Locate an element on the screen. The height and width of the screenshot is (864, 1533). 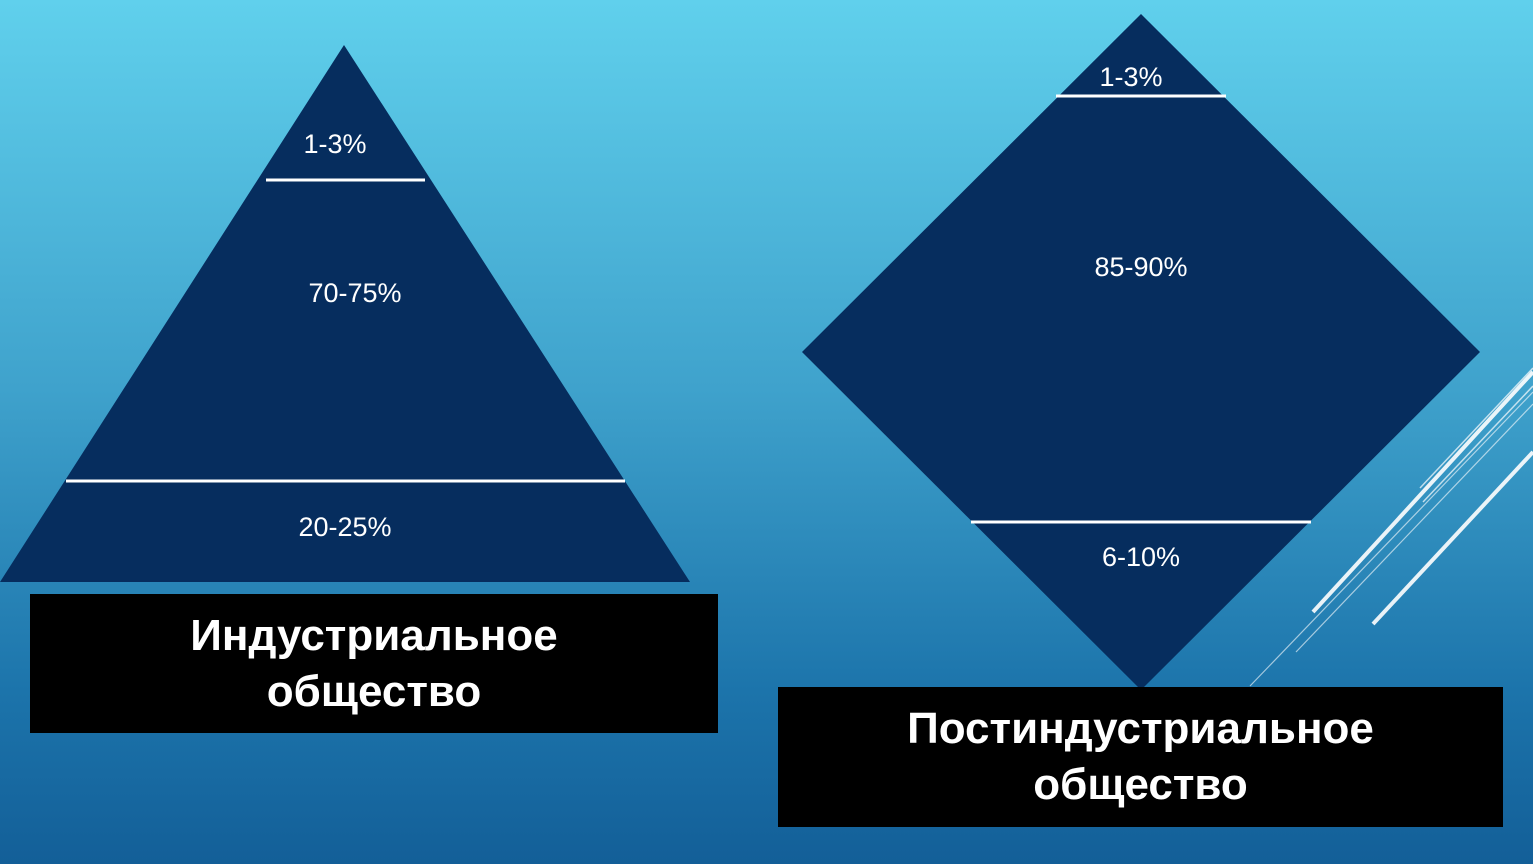
postindustrial-caption-line1: Постиндустриальное is located at coordinates (1140, 728).